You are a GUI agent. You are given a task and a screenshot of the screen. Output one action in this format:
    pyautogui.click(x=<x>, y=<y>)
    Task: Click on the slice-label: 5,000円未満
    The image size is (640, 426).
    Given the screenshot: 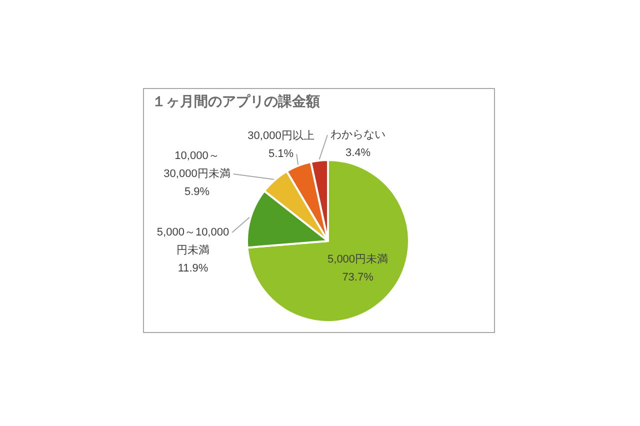 What is the action you would take?
    pyautogui.click(x=358, y=259)
    